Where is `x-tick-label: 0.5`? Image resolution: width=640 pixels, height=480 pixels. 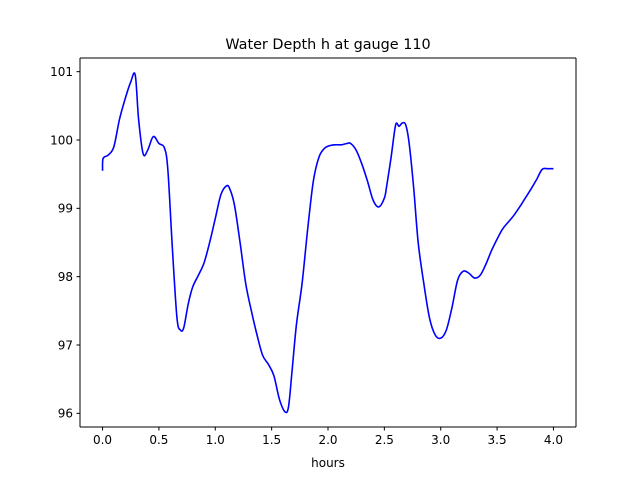
x-tick-label: 0.5 is located at coordinates (158, 440).